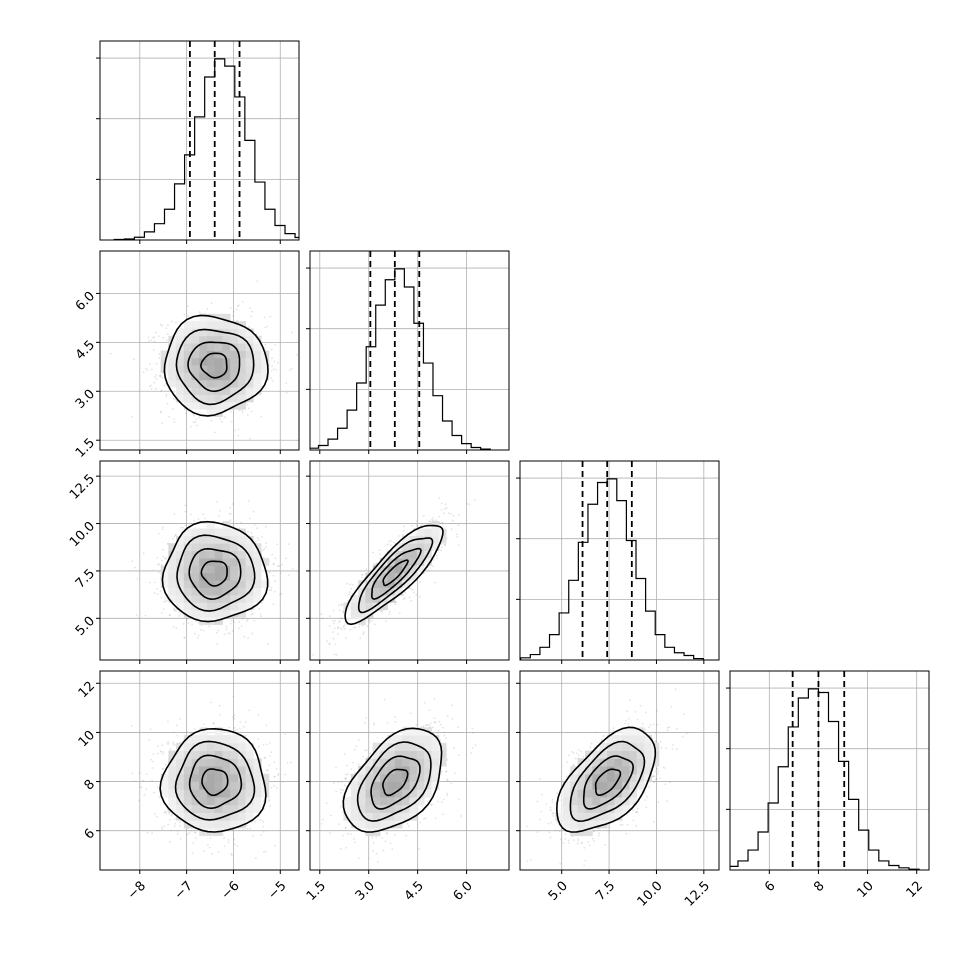 The height and width of the screenshot is (970, 970). What do you see at coordinates (85, 350) in the screenshot?
I see `y-tick-label: 4.5` at bounding box center [85, 350].